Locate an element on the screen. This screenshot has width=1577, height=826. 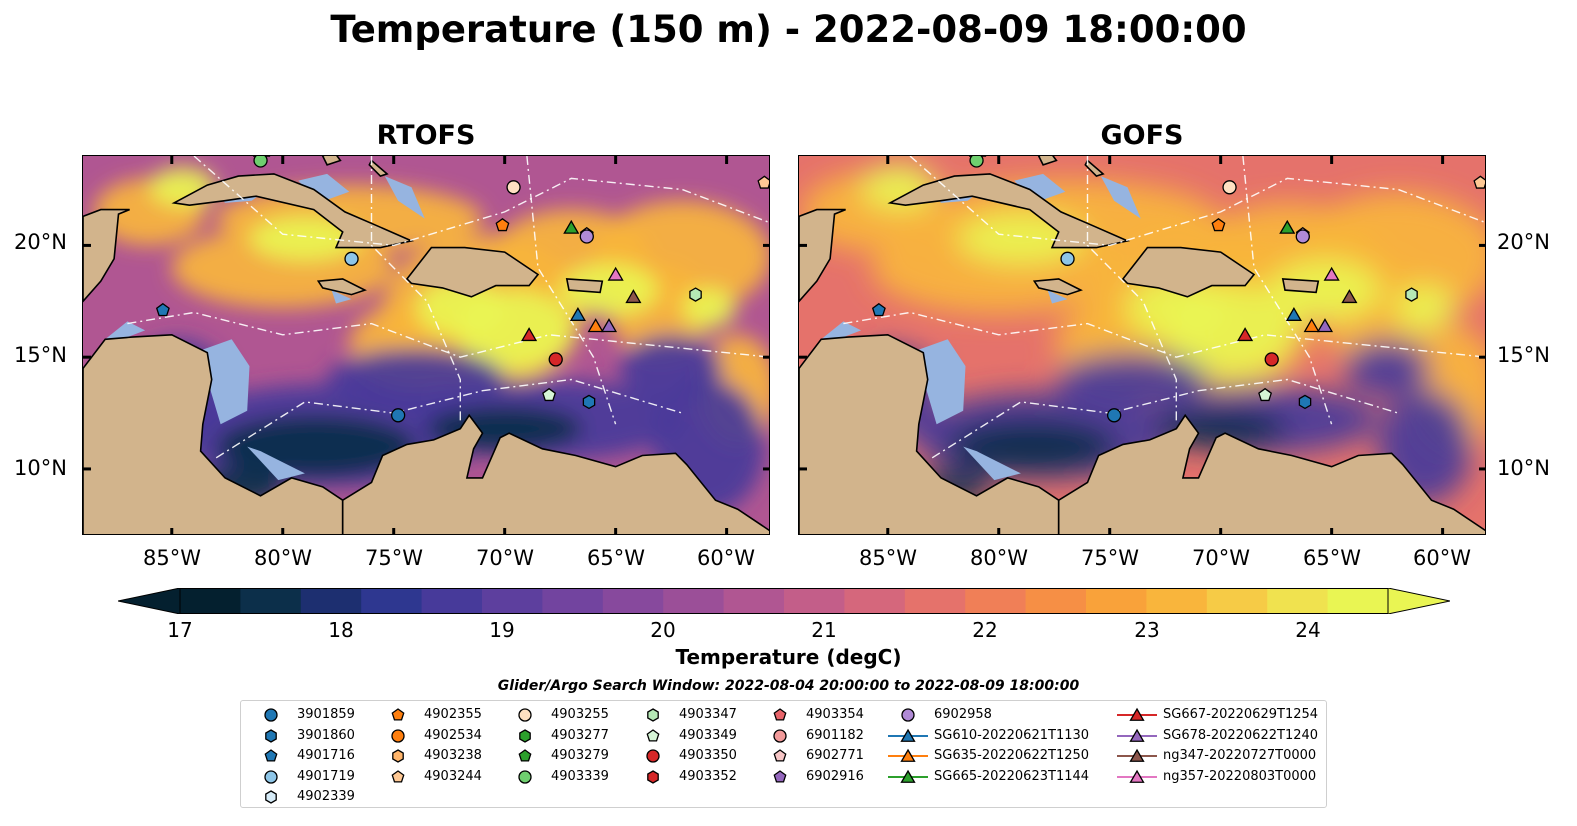
legend-label: 6901182 is located at coordinates (835, 735).